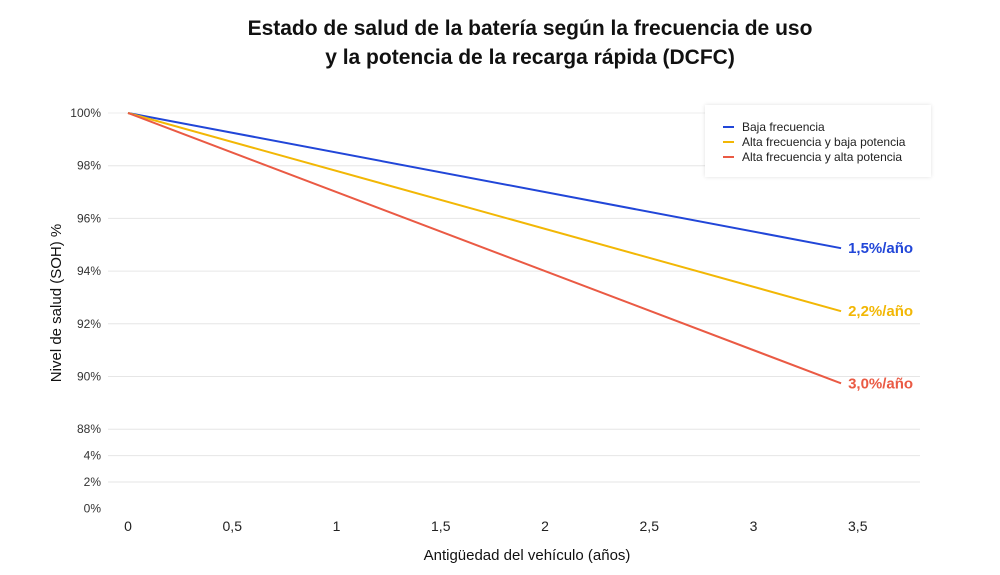 The image size is (1000, 575). I want to click on y-tick-label: 100%, so click(85, 113).